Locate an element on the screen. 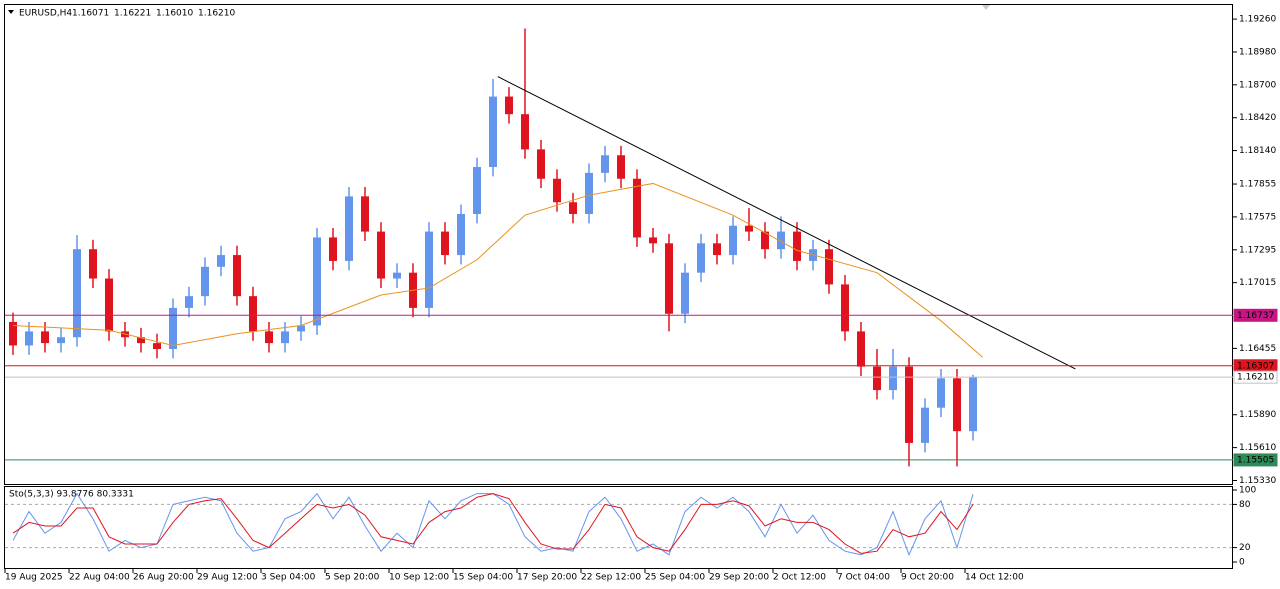 The height and width of the screenshot is (589, 1280). price-label: 1.16737 is located at coordinates (1255, 316).